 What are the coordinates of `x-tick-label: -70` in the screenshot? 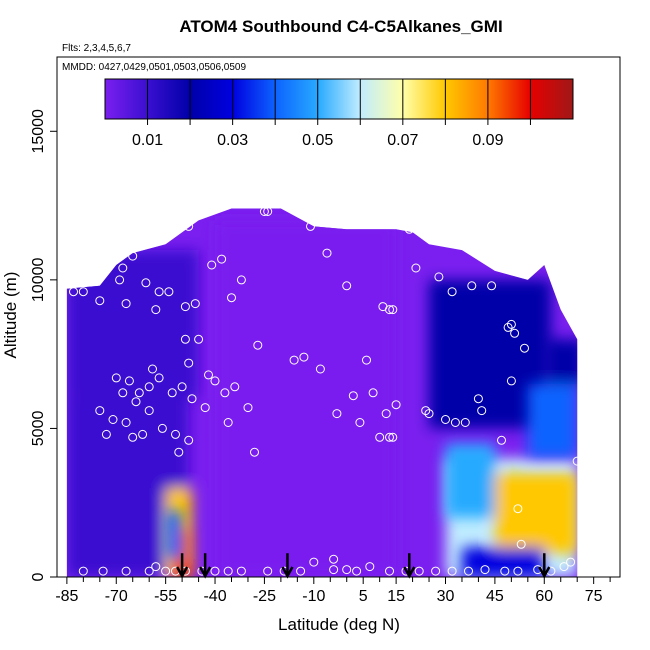 It's located at (116, 596).